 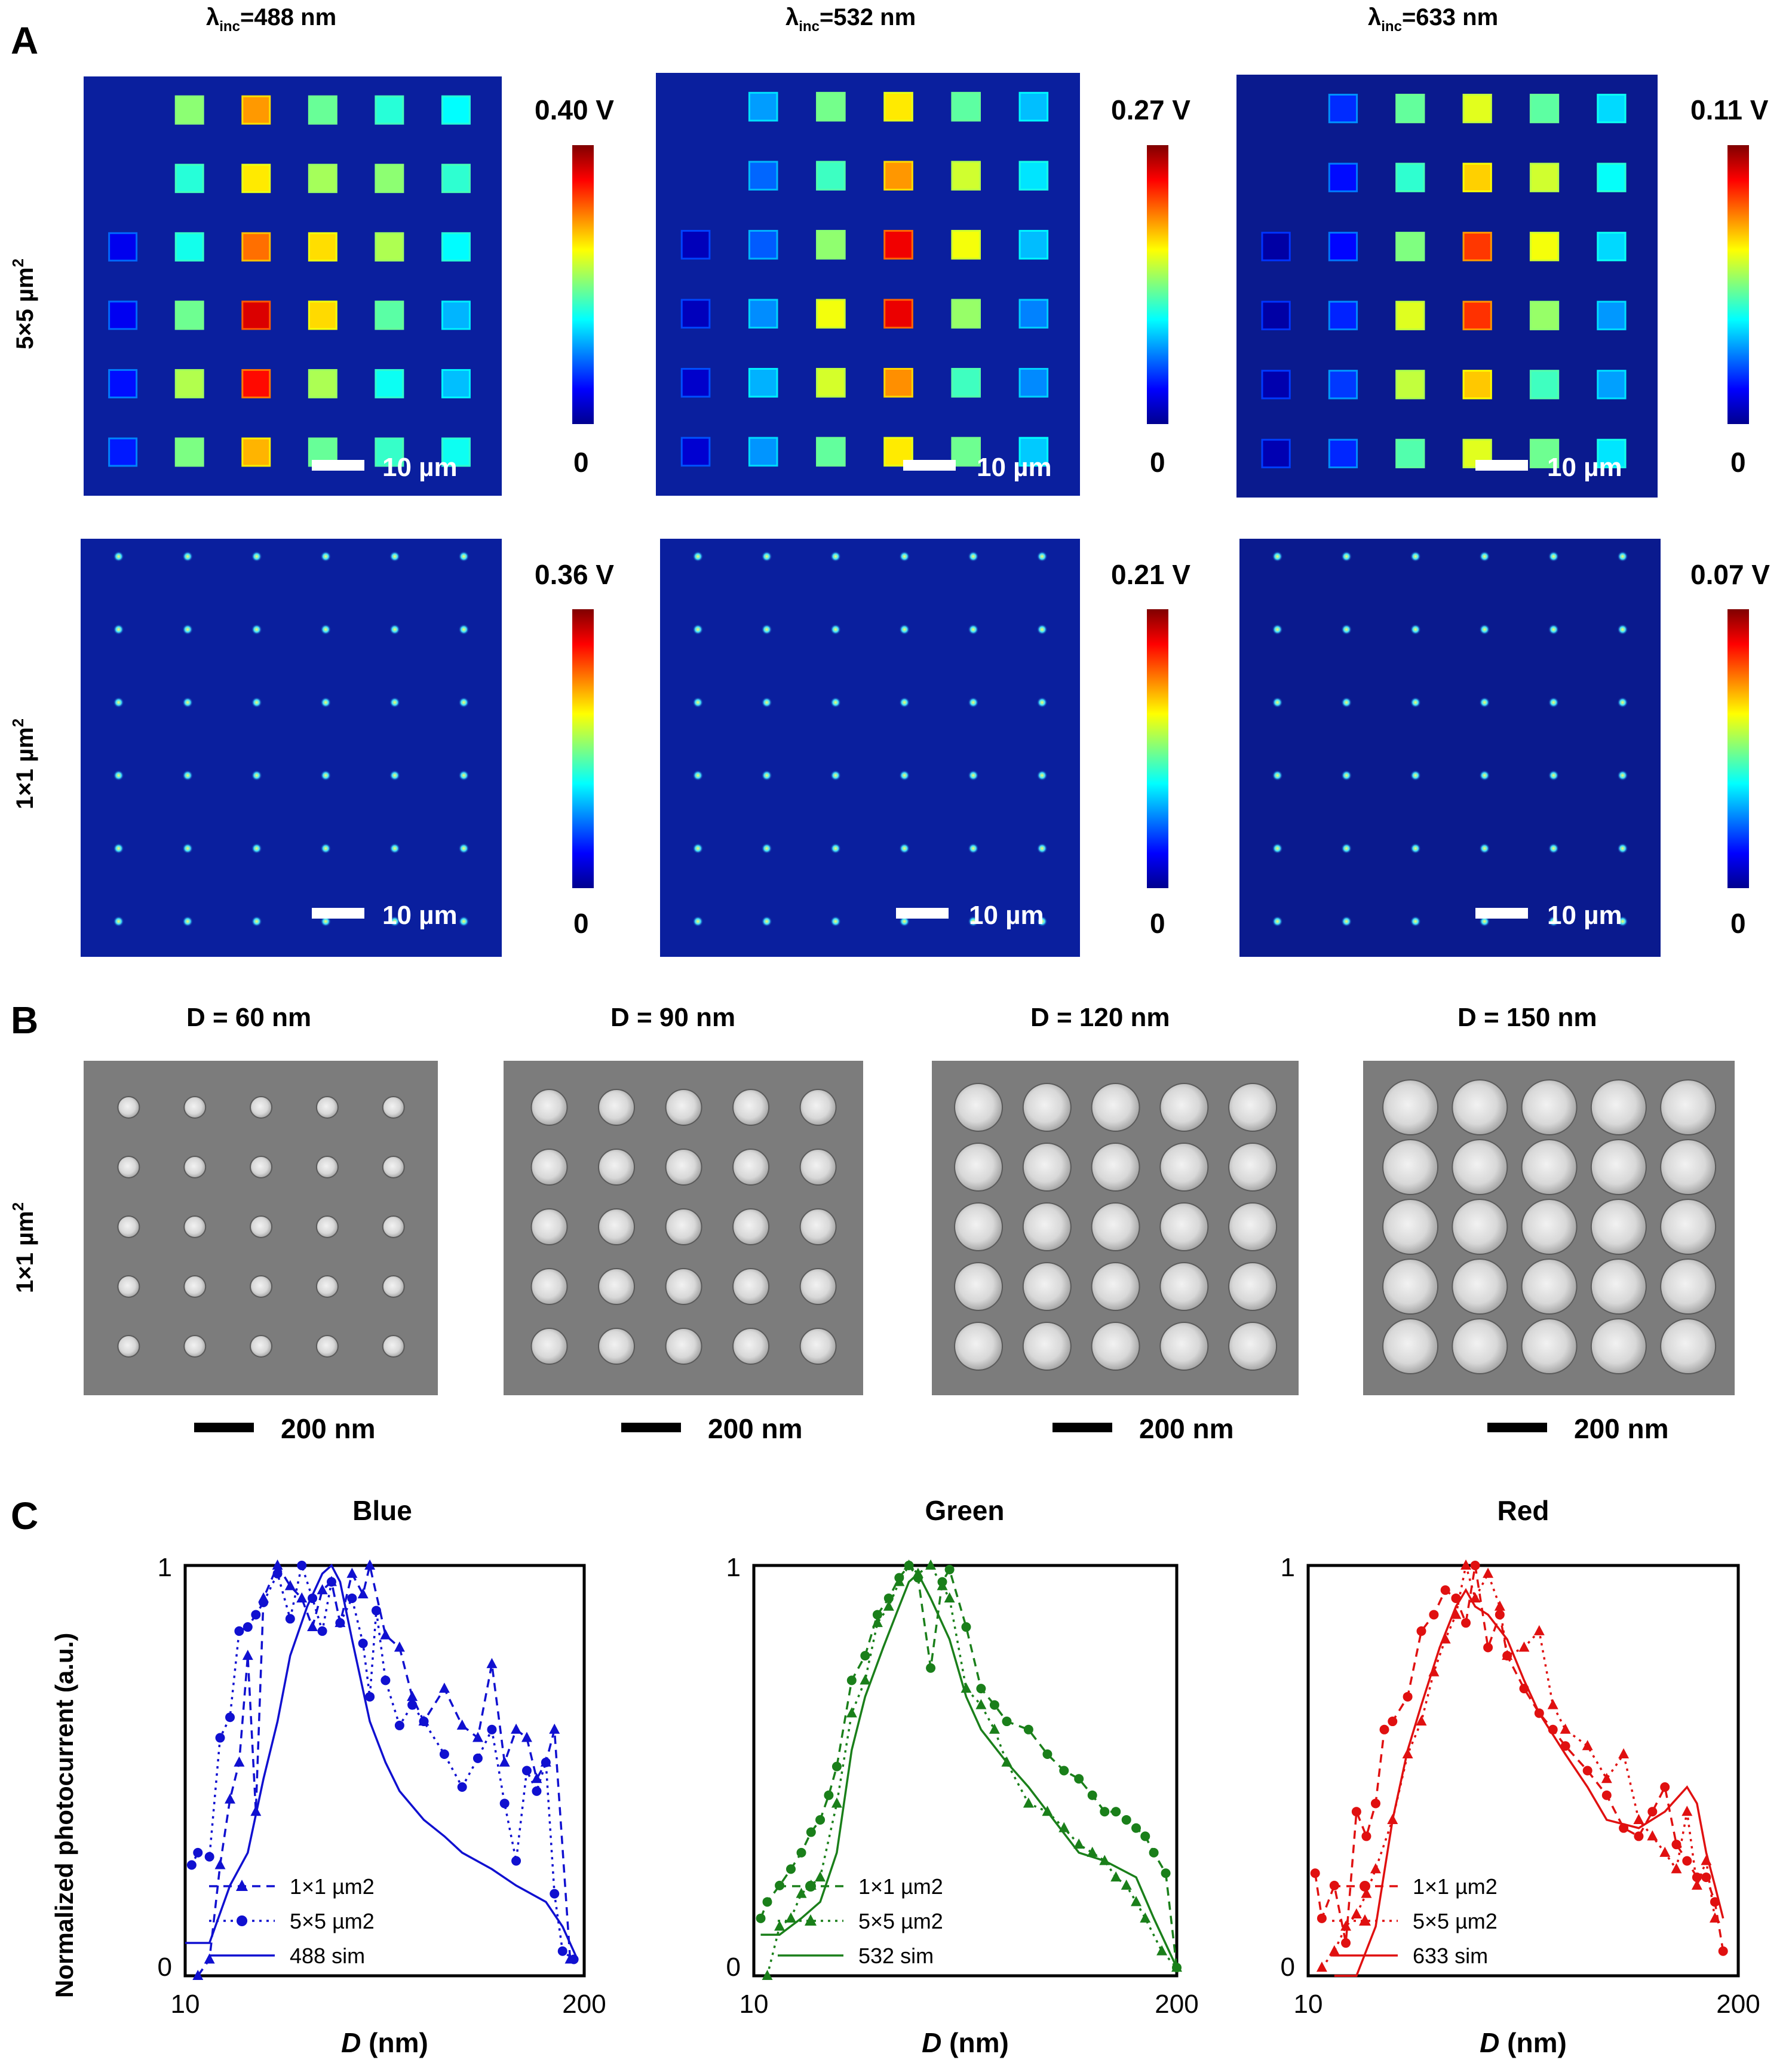 I want to click on colorbar-5: 0.21 V 0, so click(x=1151, y=749).